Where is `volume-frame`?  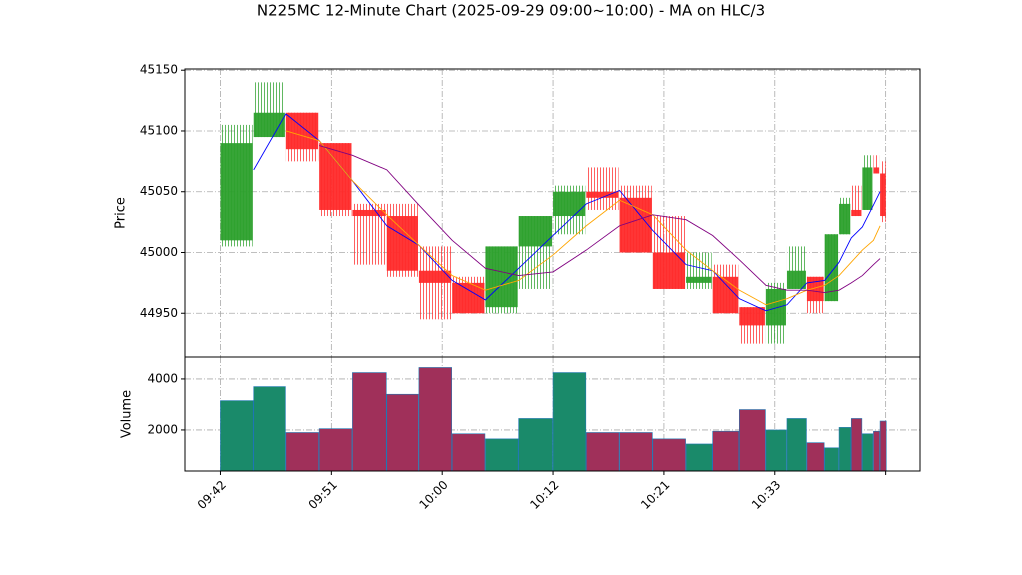 volume-frame is located at coordinates (552, 414).